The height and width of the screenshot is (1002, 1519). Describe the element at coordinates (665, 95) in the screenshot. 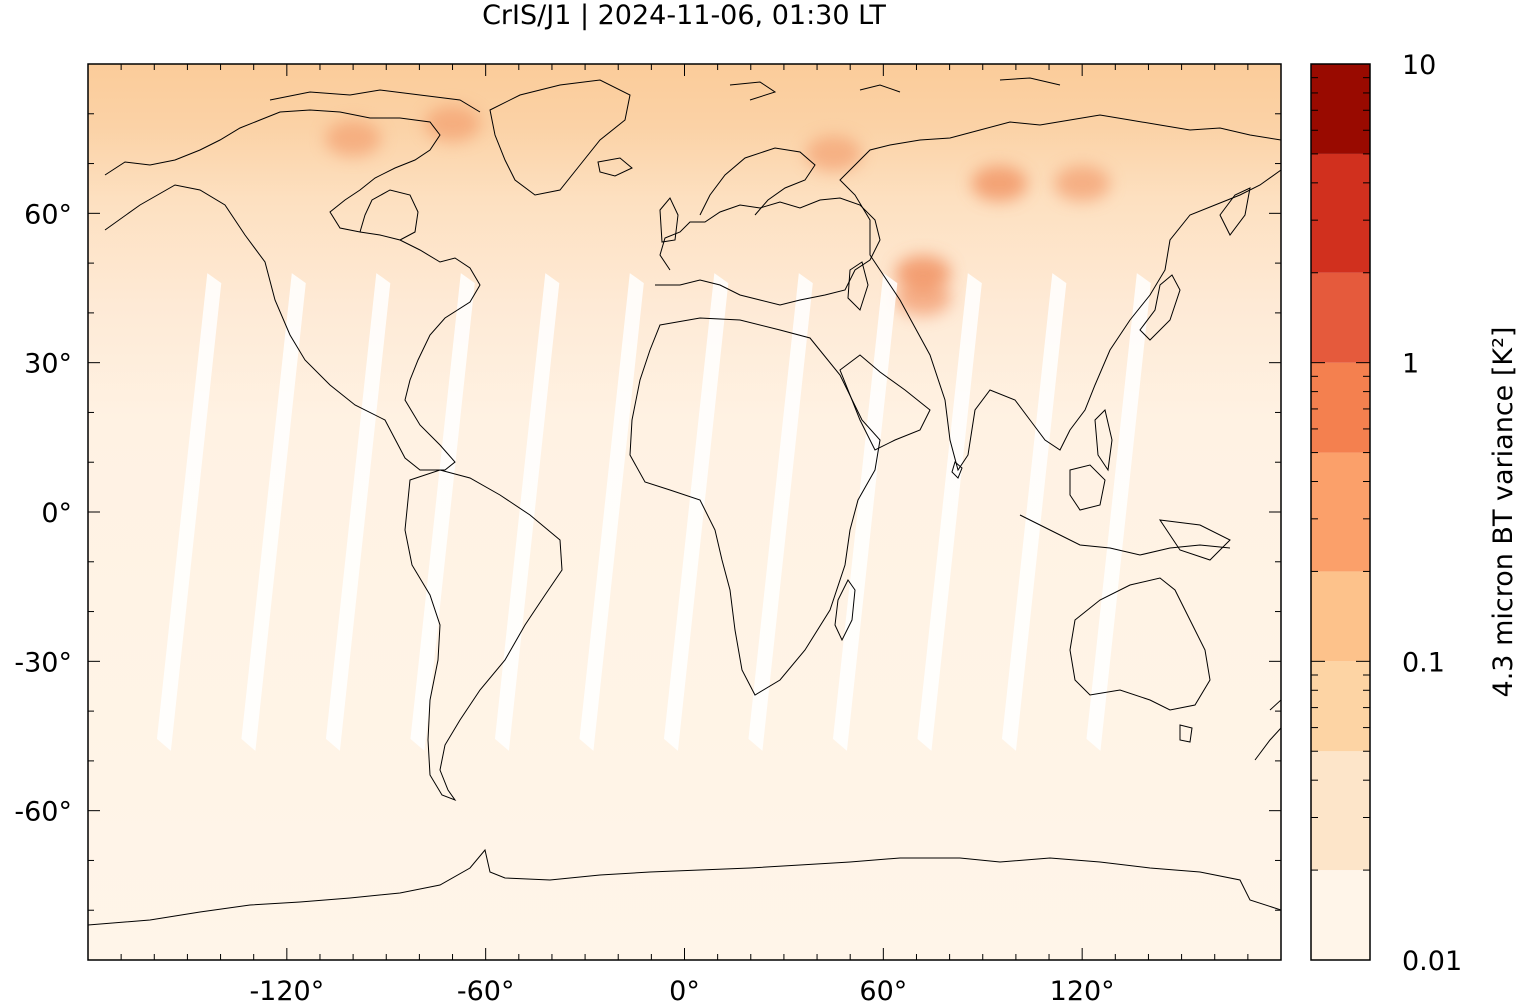

I see `coast-arctic-islands` at that location.